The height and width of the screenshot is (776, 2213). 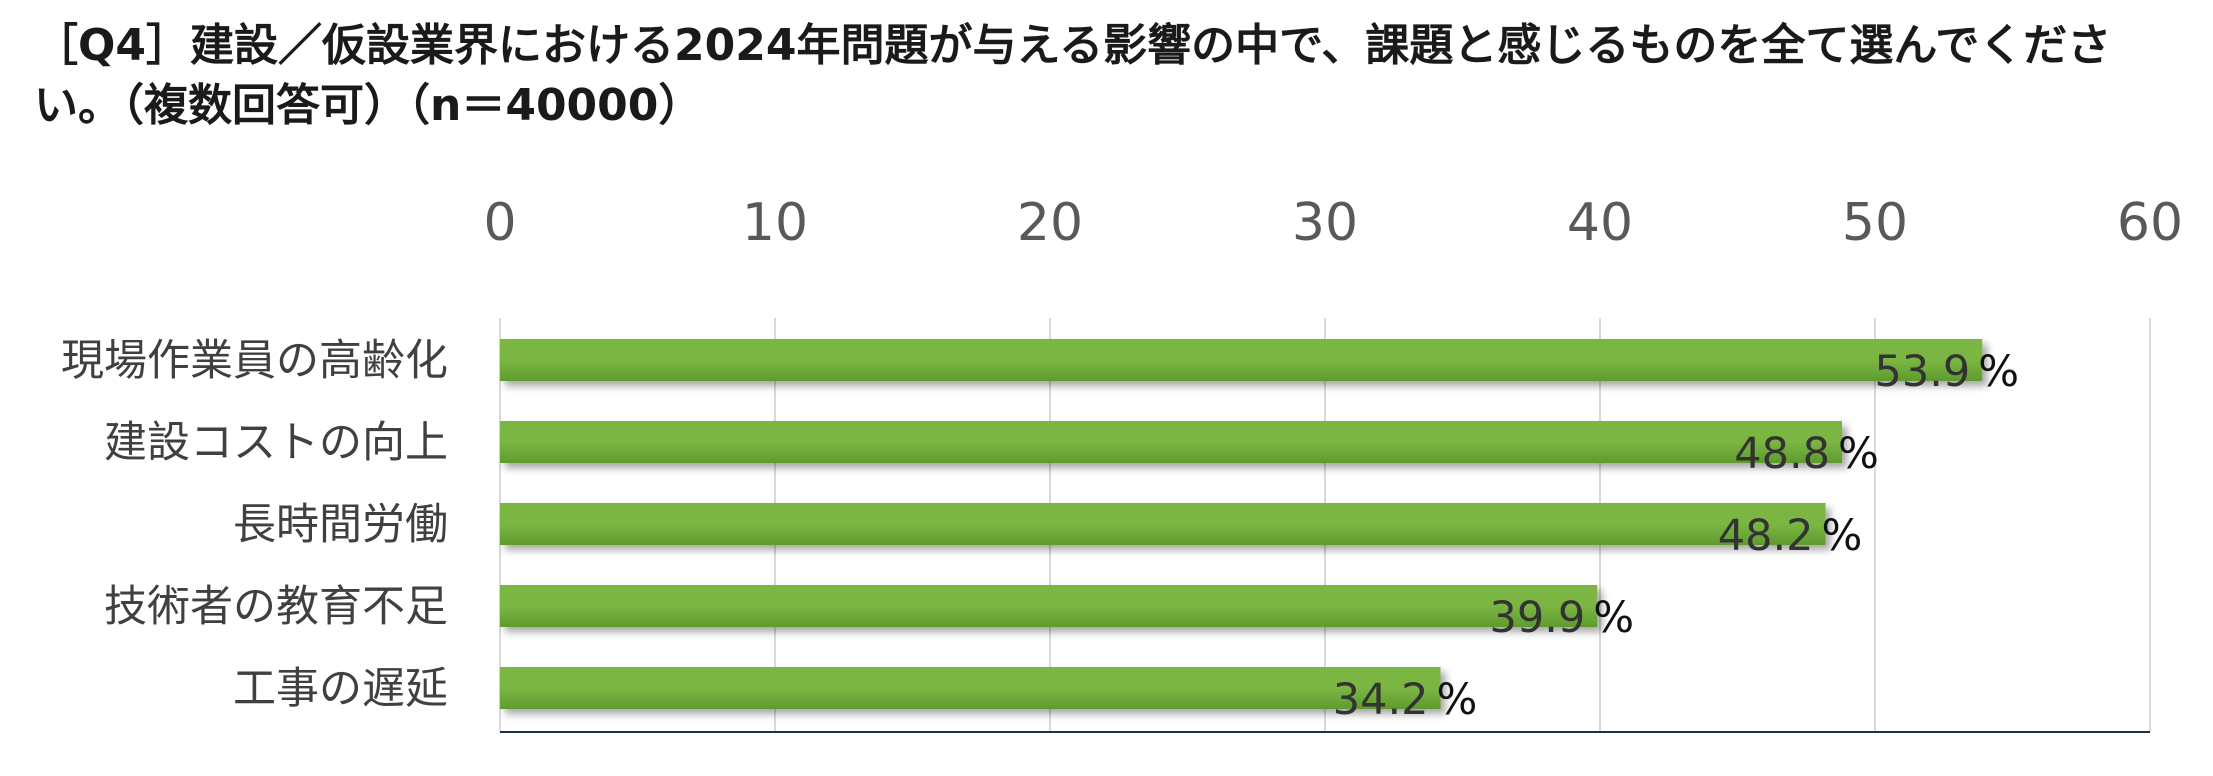 What do you see at coordinates (276, 443) in the screenshot?
I see `category-label: 建設コストの向上` at bounding box center [276, 443].